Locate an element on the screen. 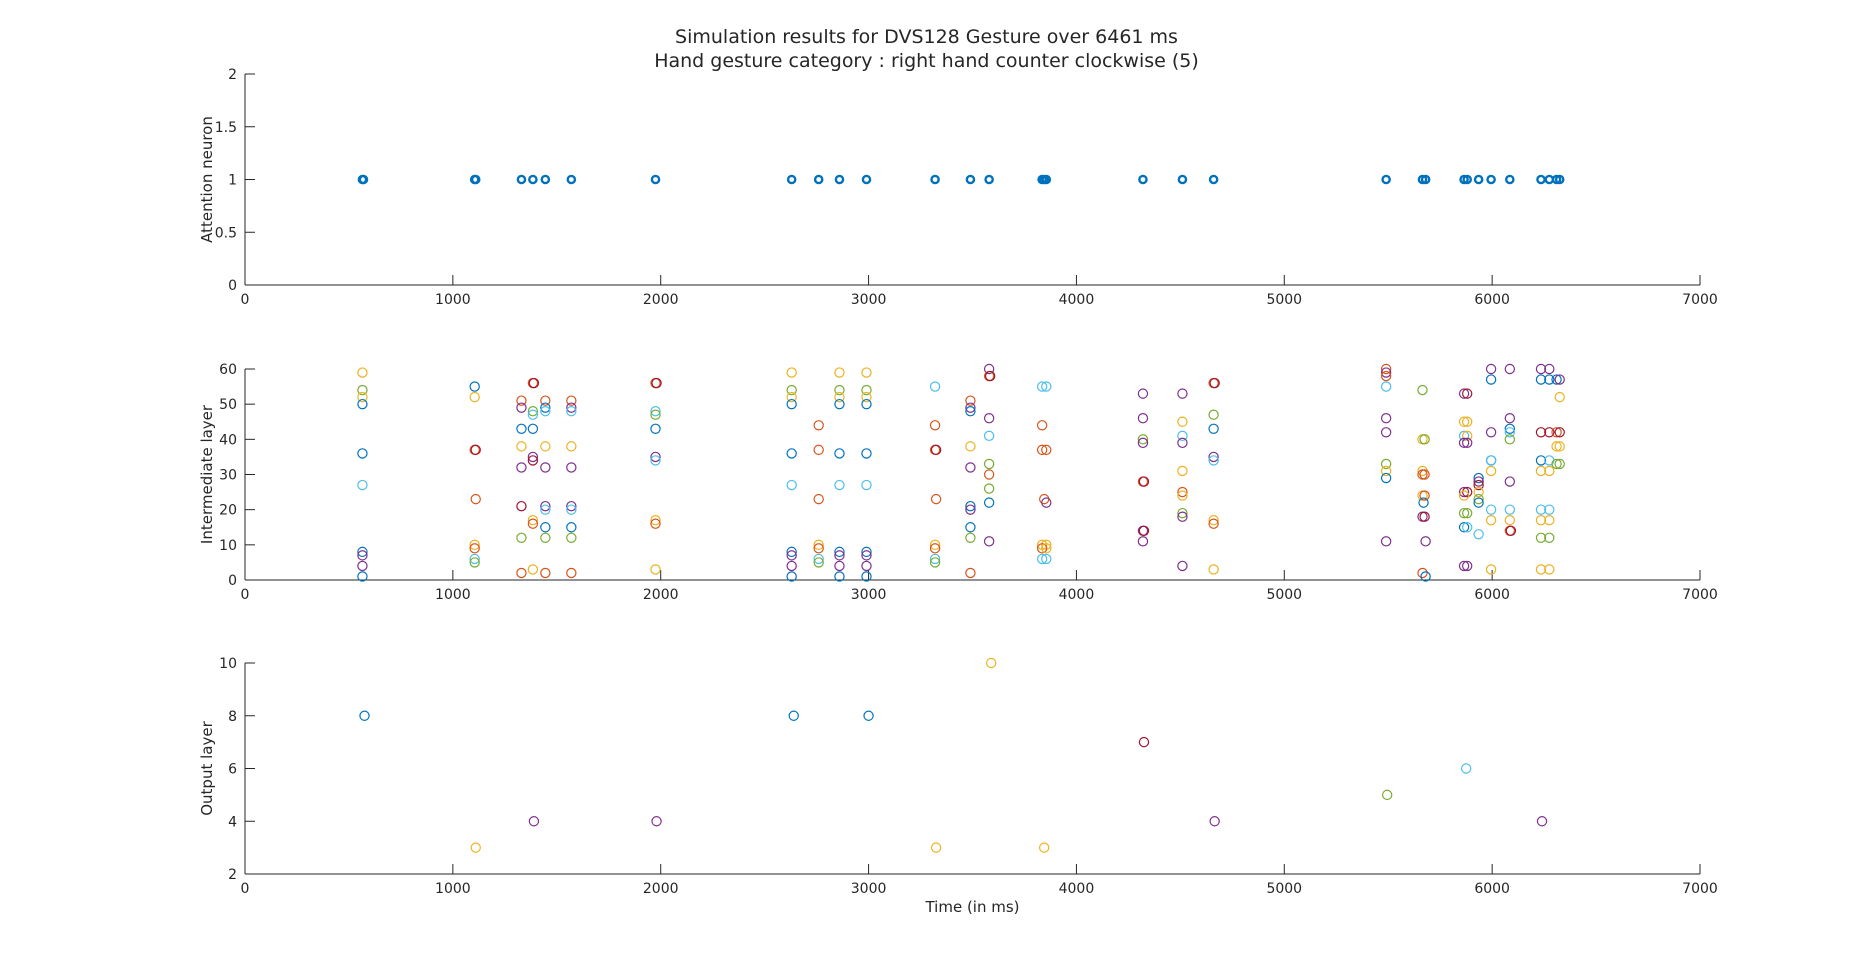 Image resolution: width=1853 pixels, height=970 pixels. output-x-tick-label: 6000 is located at coordinates (1492, 889).